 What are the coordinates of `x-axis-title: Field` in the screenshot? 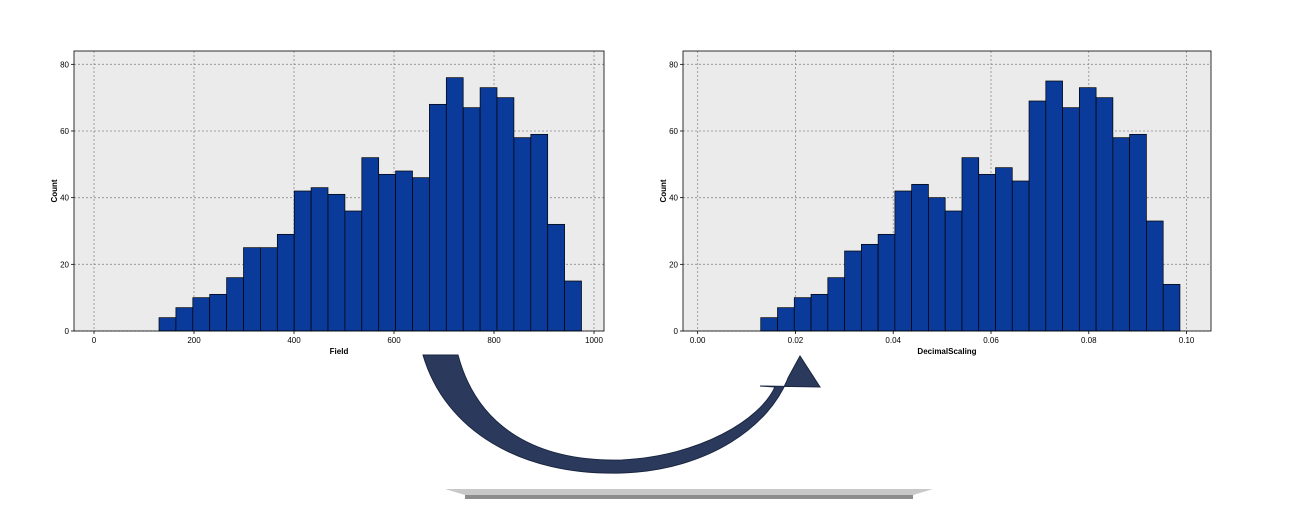 It's located at (339, 351).